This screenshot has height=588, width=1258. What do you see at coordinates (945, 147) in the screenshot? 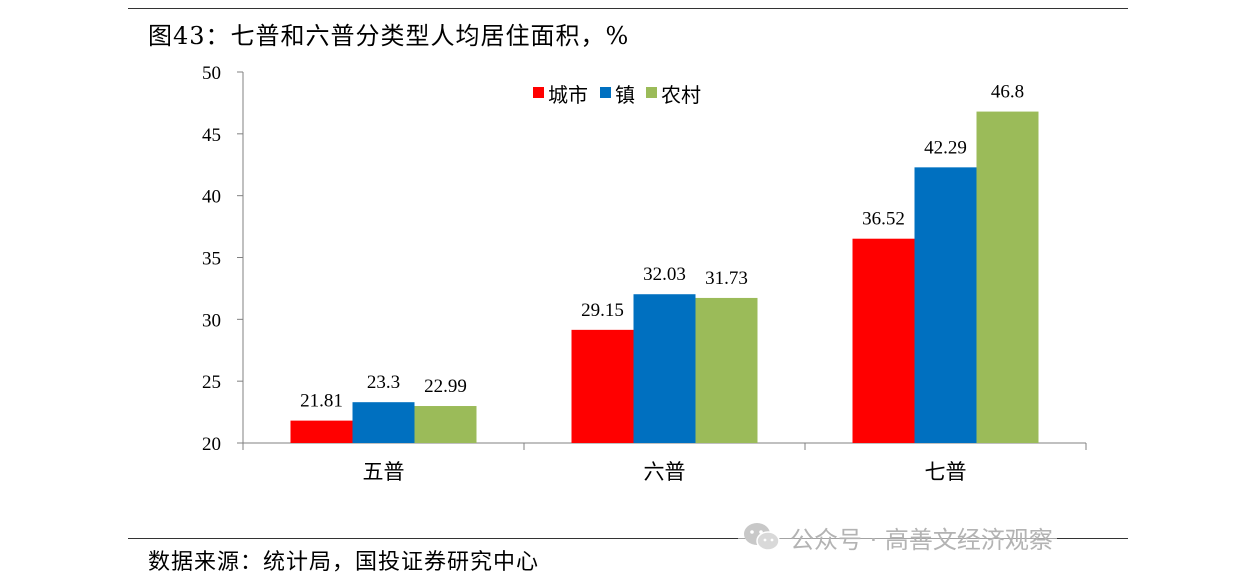
I see `data-label: 42.29` at bounding box center [945, 147].